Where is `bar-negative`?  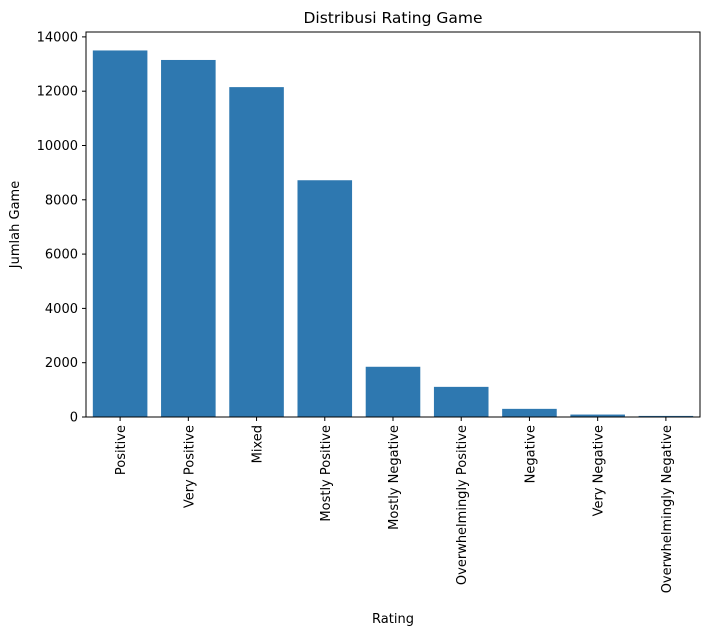
bar-negative is located at coordinates (529, 412).